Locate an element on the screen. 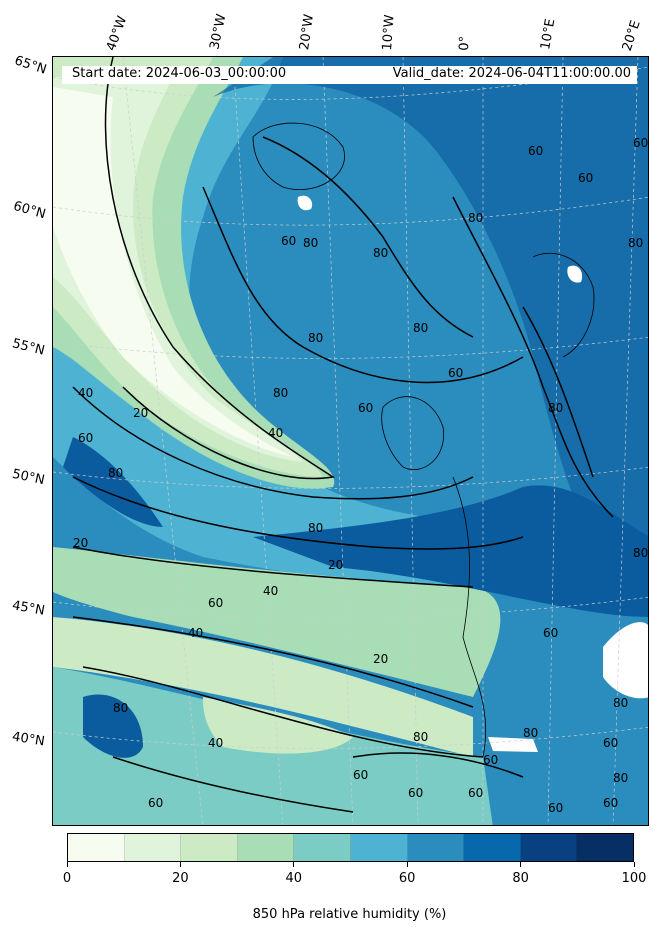 This screenshot has height=936, width=659. colorbar-tick-label: 60 is located at coordinates (407, 878).